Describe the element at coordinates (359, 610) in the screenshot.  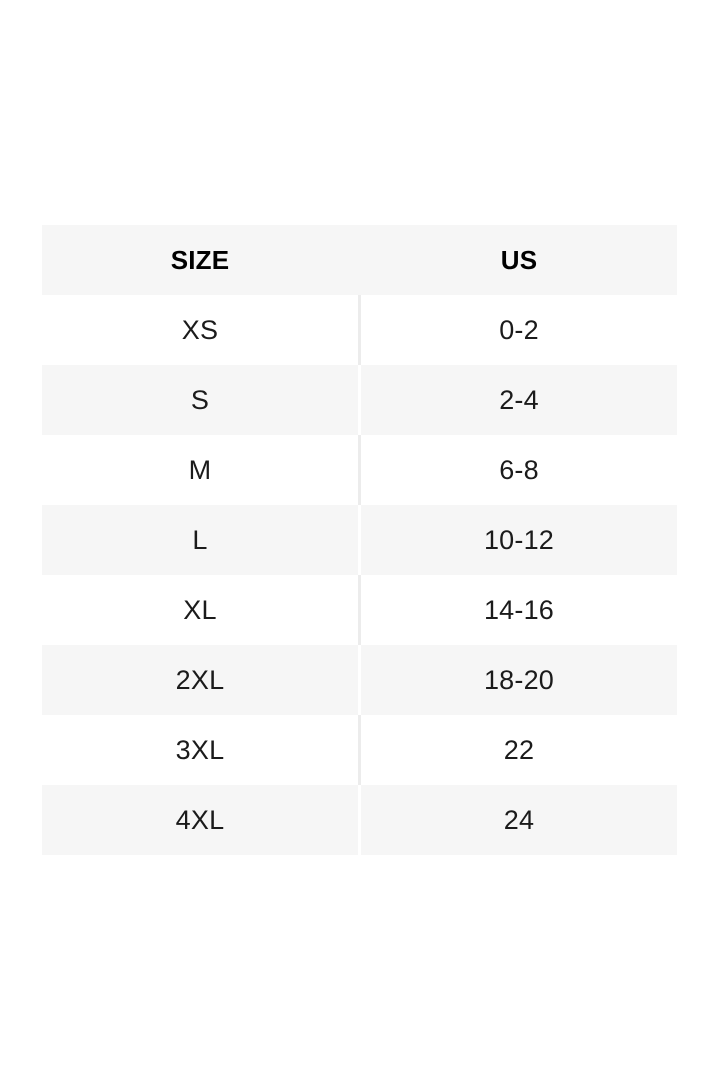
I see `table-row-xl: XL 14-16` at that location.